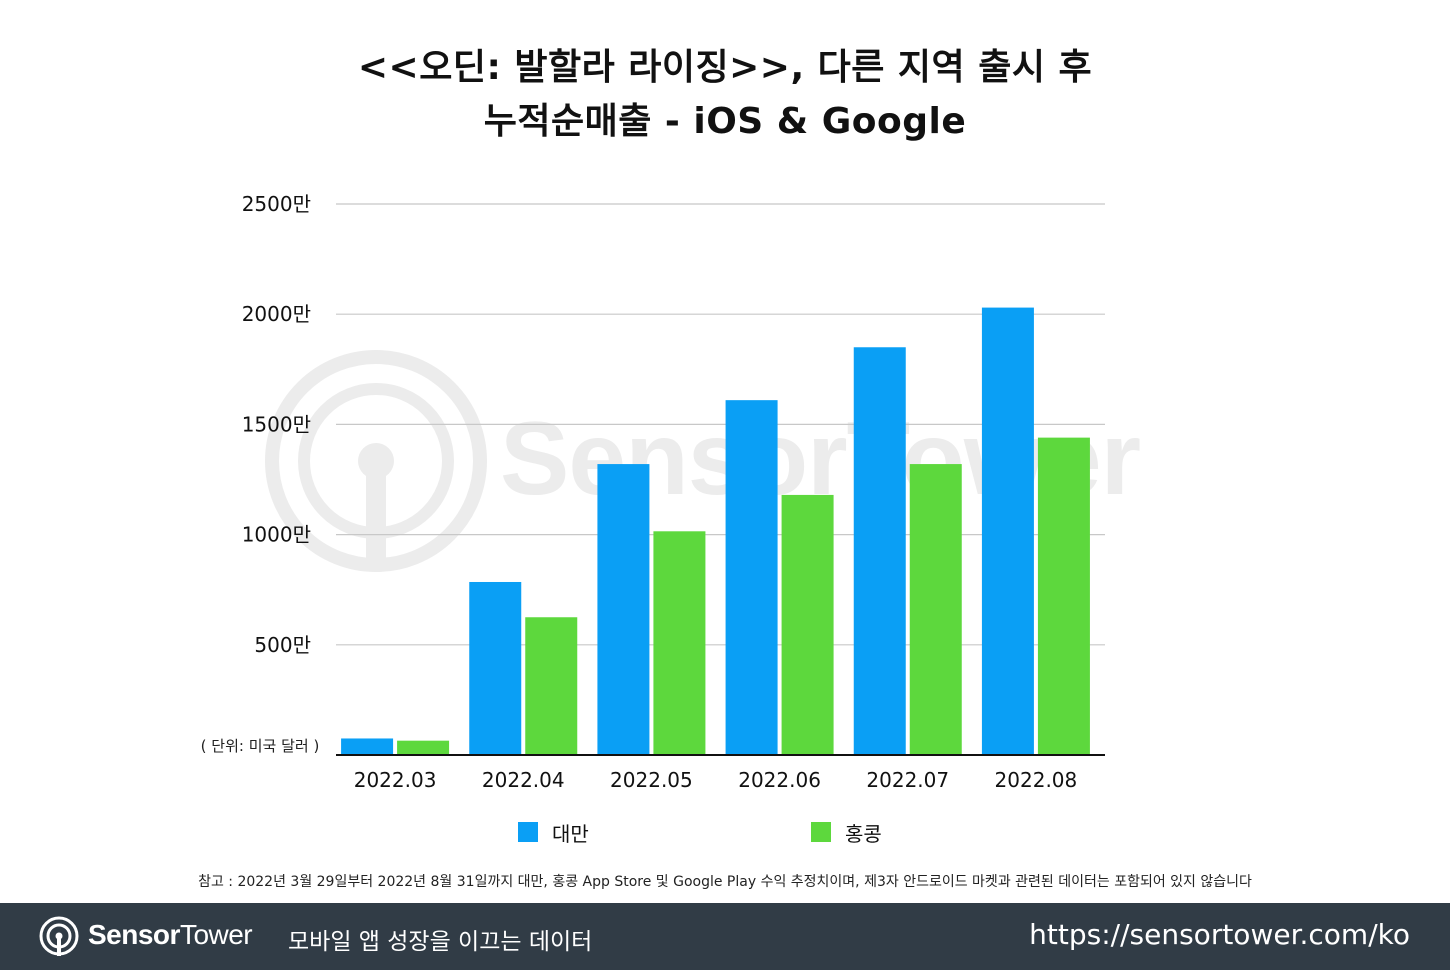 The height and width of the screenshot is (970, 1450). What do you see at coordinates (907, 780) in the screenshot?
I see `x-tick-label-4: 2022.07` at bounding box center [907, 780].